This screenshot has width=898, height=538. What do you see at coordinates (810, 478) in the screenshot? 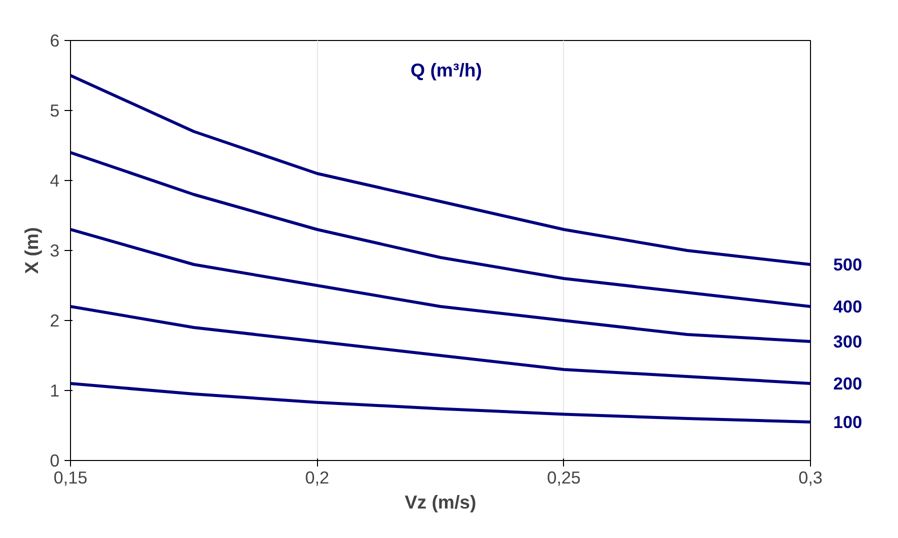
I see `x-tick-label: 0,3` at bounding box center [810, 478].